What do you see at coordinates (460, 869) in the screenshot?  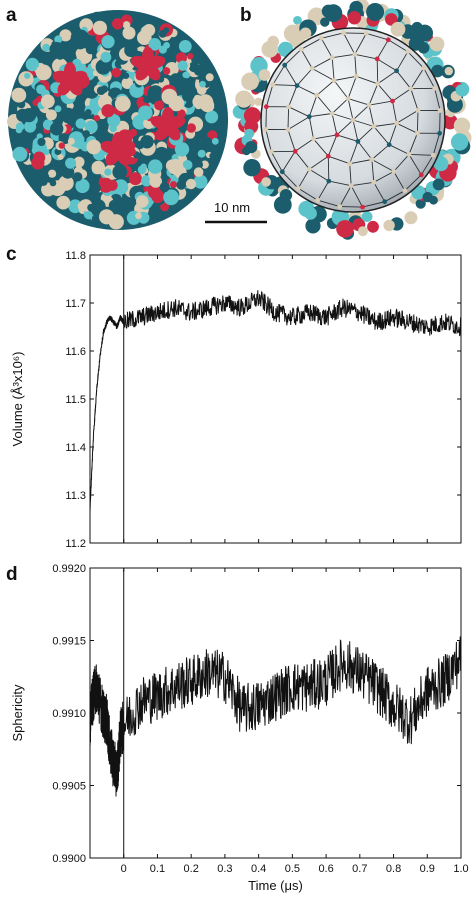 I see `x-tick-label: 1.0` at bounding box center [460, 869].